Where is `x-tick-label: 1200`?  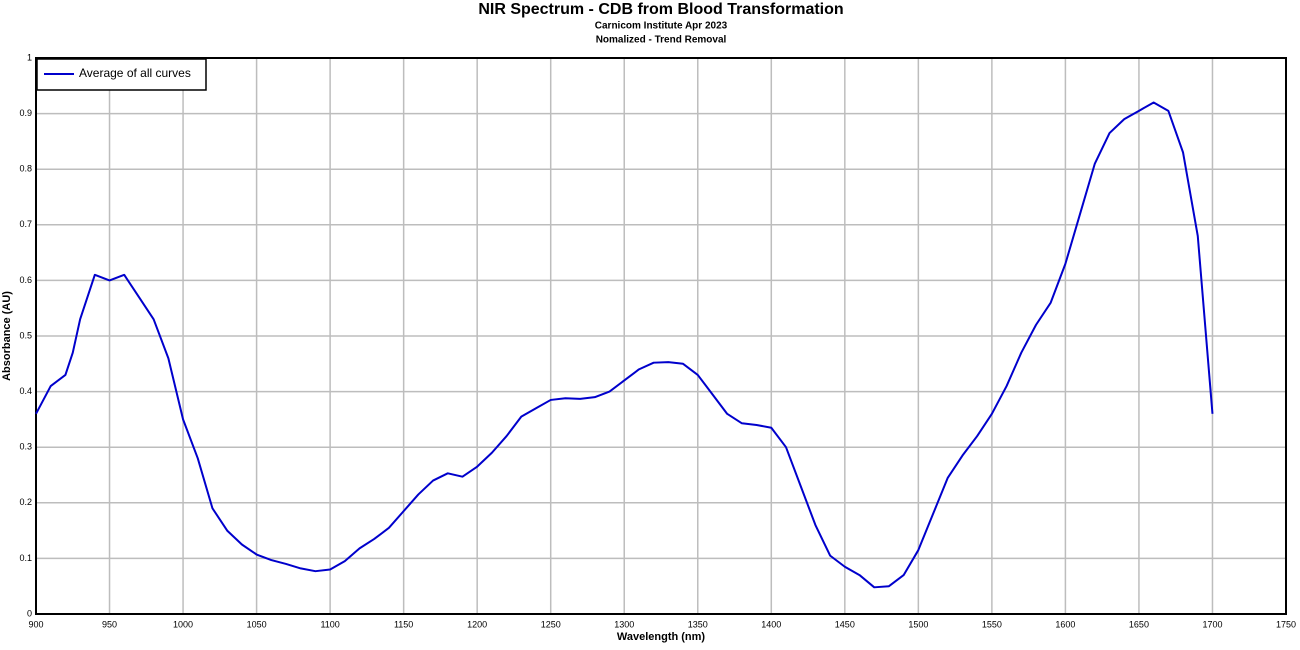 x-tick-label: 1200 is located at coordinates (477, 624).